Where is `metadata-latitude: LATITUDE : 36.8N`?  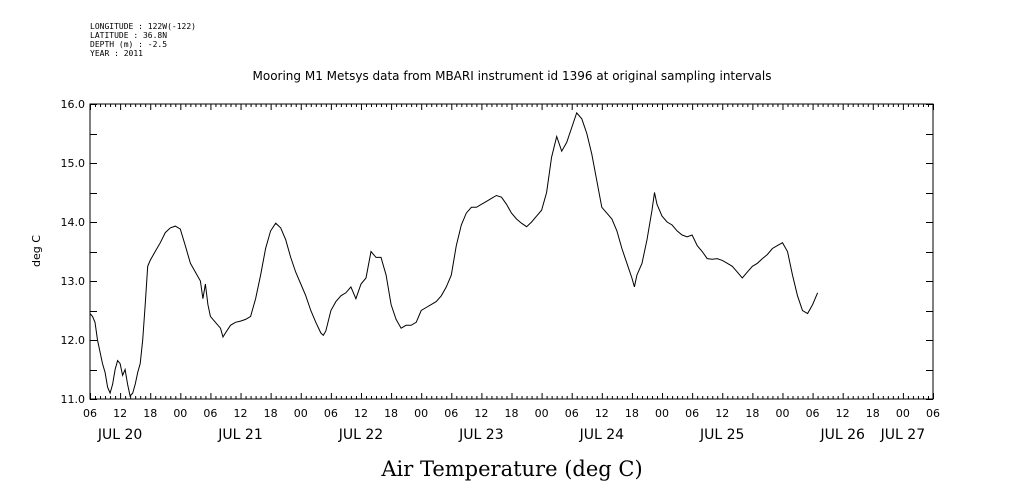 metadata-latitude: LATITUDE : 36.8N is located at coordinates (129, 35).